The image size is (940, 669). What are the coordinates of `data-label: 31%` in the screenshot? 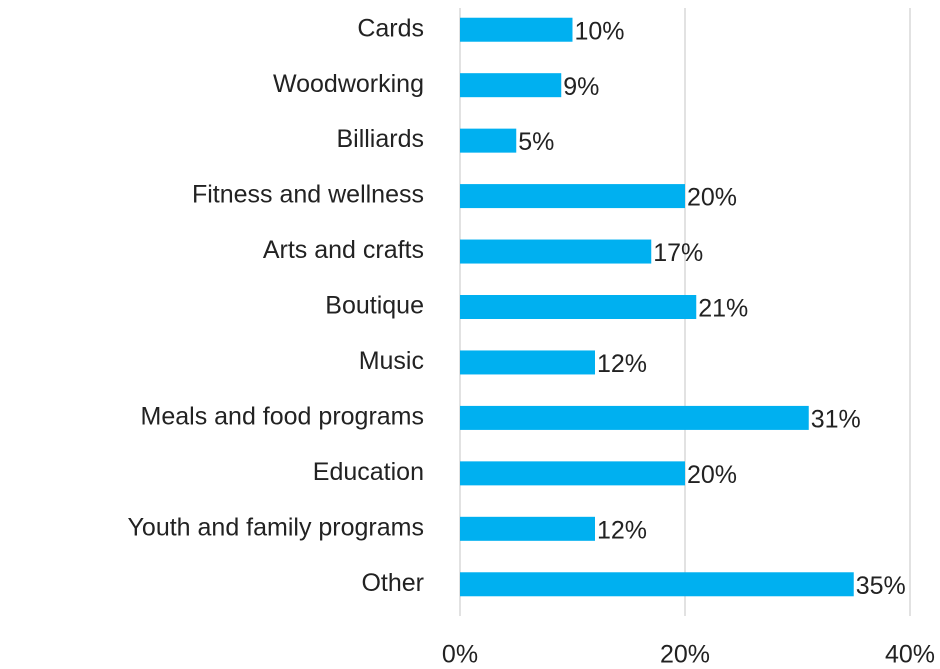 It's located at (836, 420).